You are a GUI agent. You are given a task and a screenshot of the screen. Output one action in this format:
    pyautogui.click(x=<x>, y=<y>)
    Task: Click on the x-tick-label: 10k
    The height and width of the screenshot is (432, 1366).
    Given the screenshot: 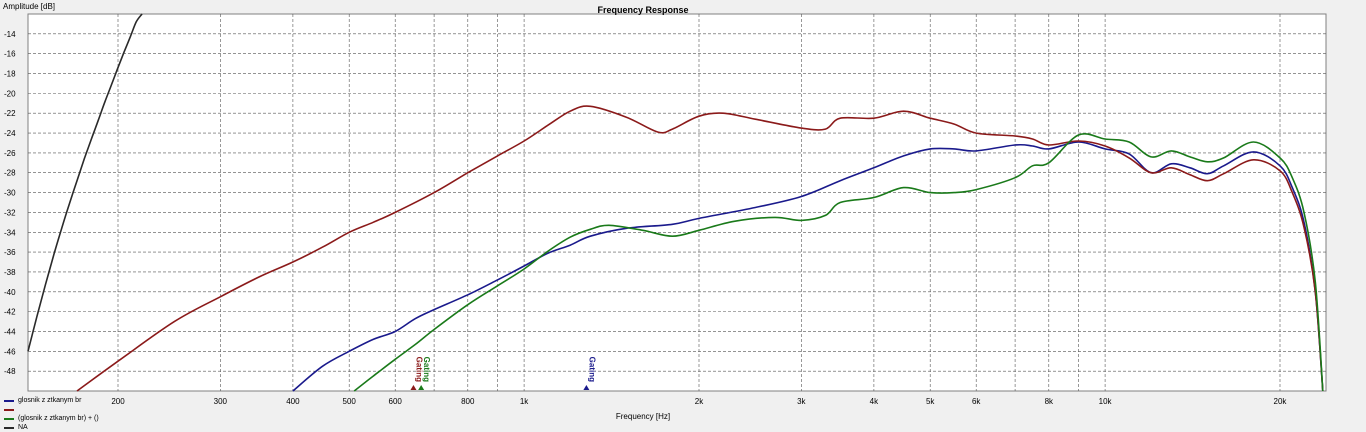 What is the action you would take?
    pyautogui.click(x=1106, y=401)
    